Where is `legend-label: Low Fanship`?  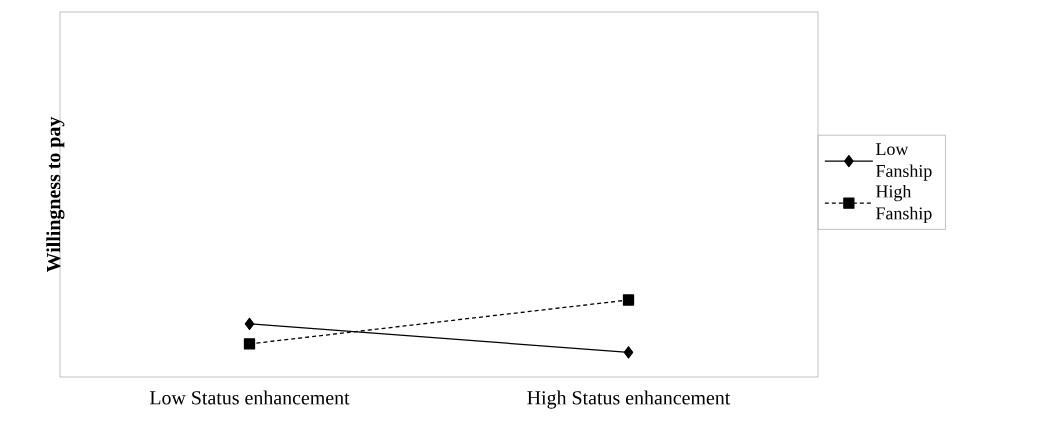 legend-label: Low Fanship is located at coordinates (904, 162).